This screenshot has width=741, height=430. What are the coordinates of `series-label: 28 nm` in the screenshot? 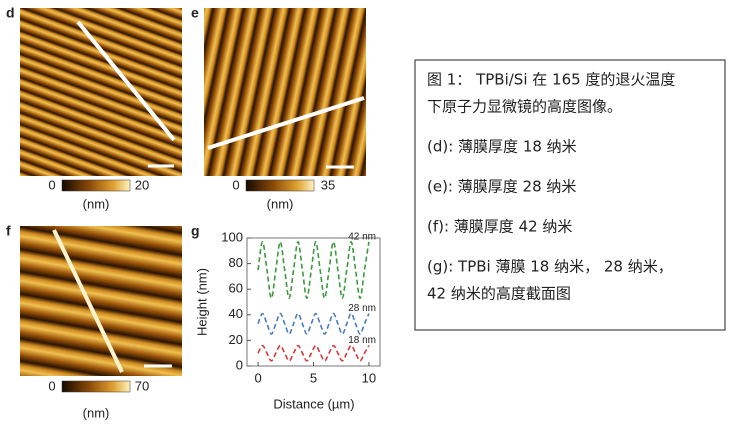 It's located at (362, 308).